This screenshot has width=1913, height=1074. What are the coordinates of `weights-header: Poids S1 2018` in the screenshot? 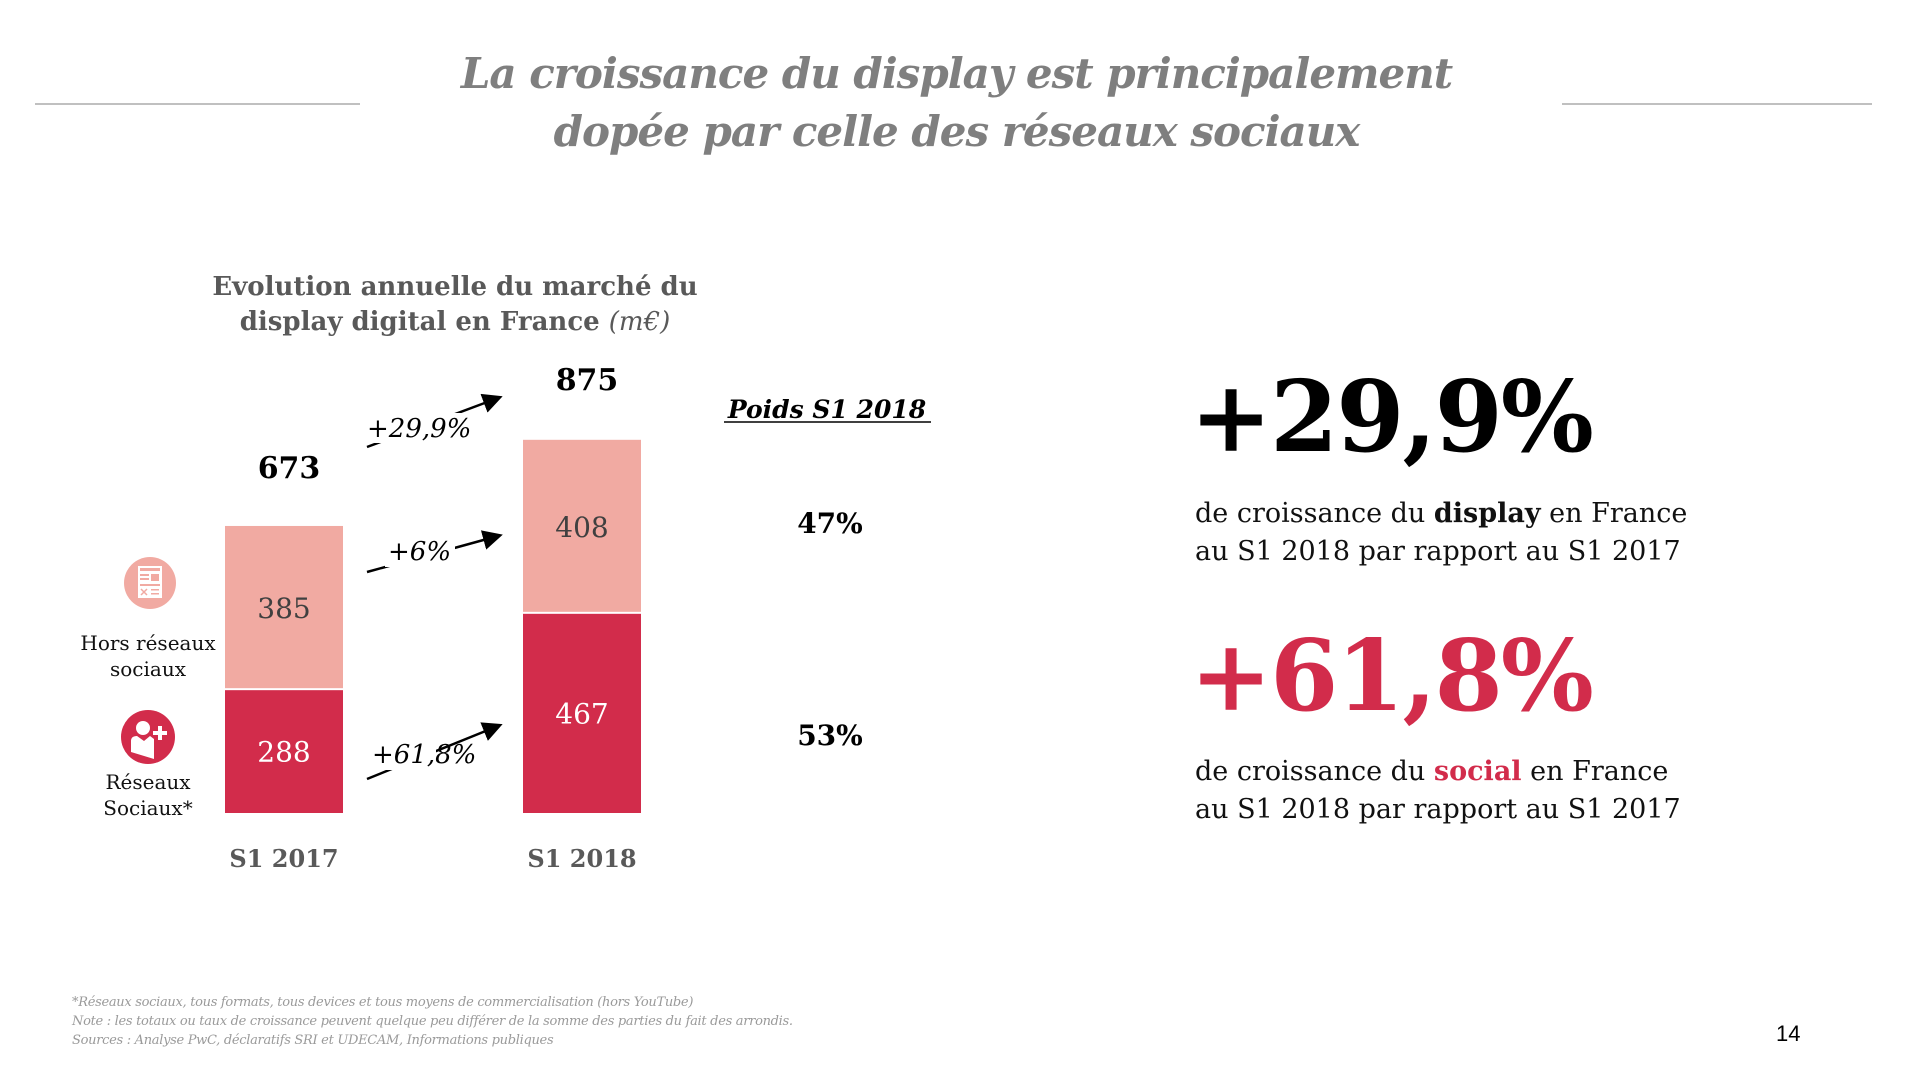 It's located at (826, 409).